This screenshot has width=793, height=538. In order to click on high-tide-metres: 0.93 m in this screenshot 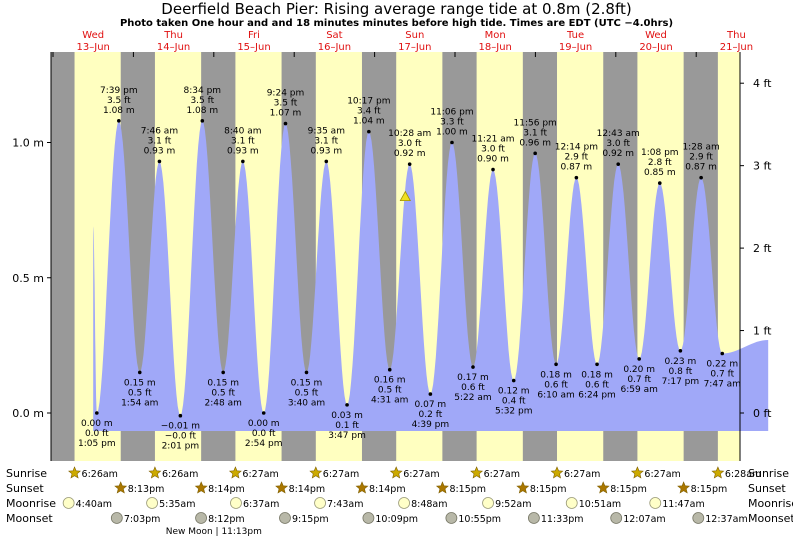, I will do `click(160, 151)`.